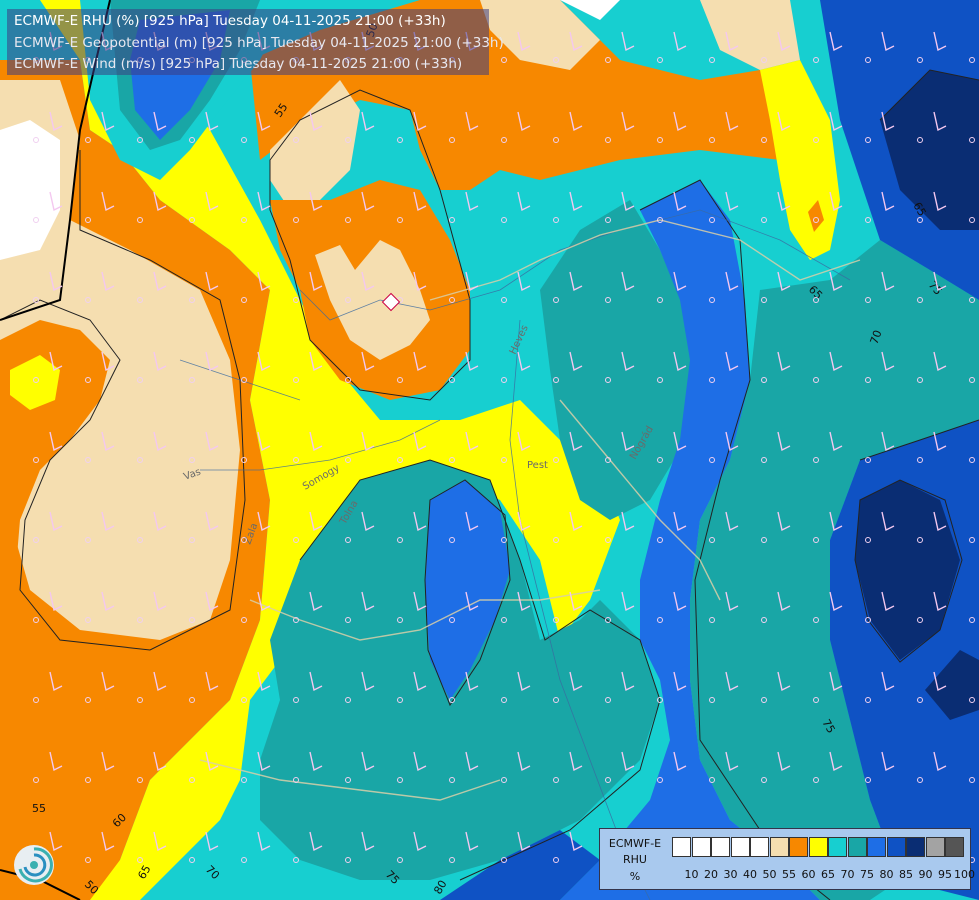 This screenshot has width=979, height=900. I want to click on contour-label: 75, so click(828, 726).